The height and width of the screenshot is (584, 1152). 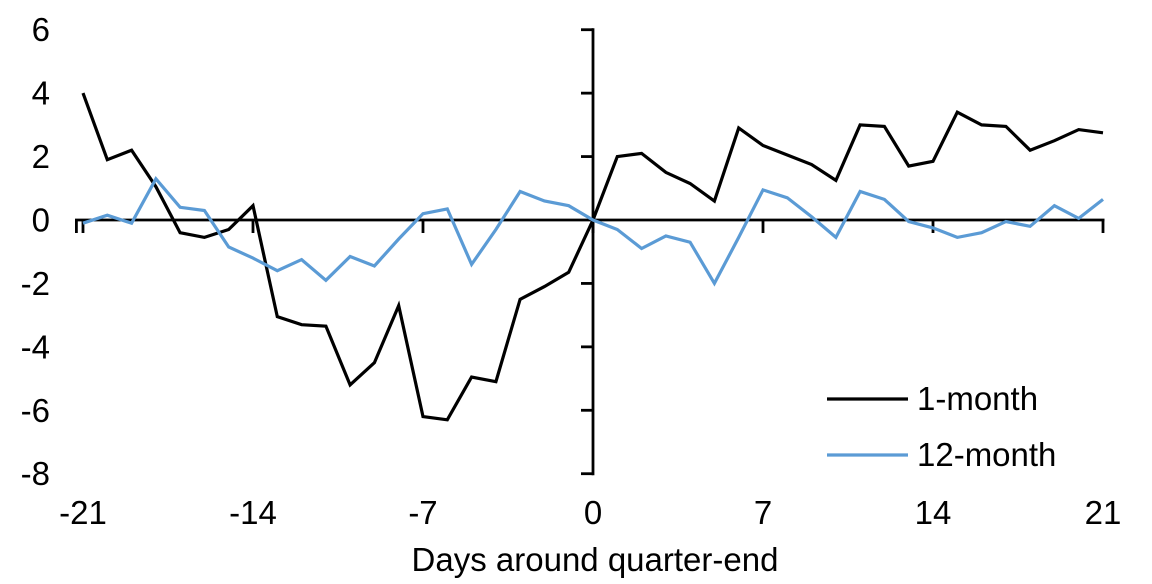 I want to click on y-tick-label-0: 0, so click(x=41, y=220).